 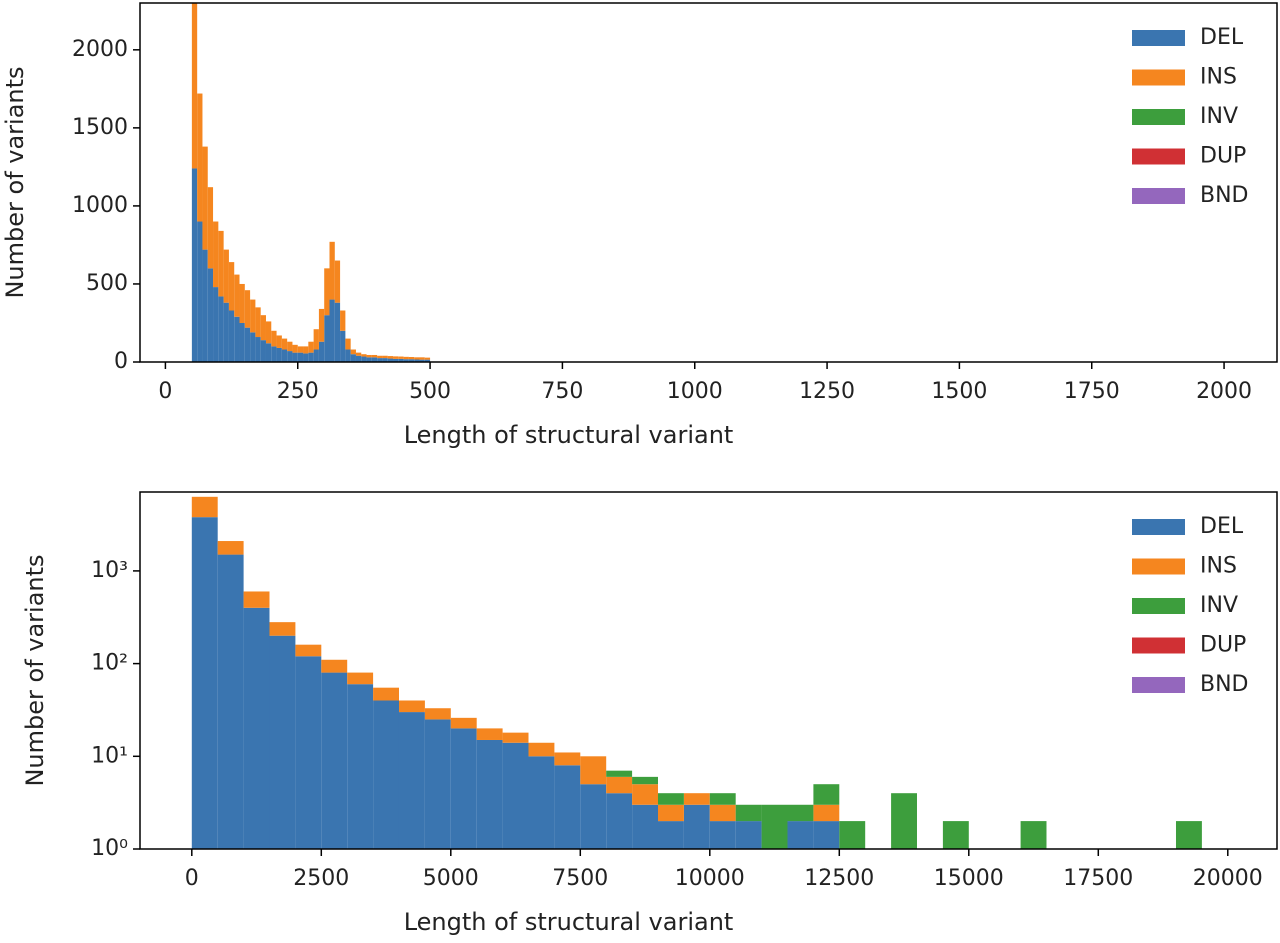 What do you see at coordinates (121, 361) in the screenshot?
I see `y-tick-label: 0` at bounding box center [121, 361].